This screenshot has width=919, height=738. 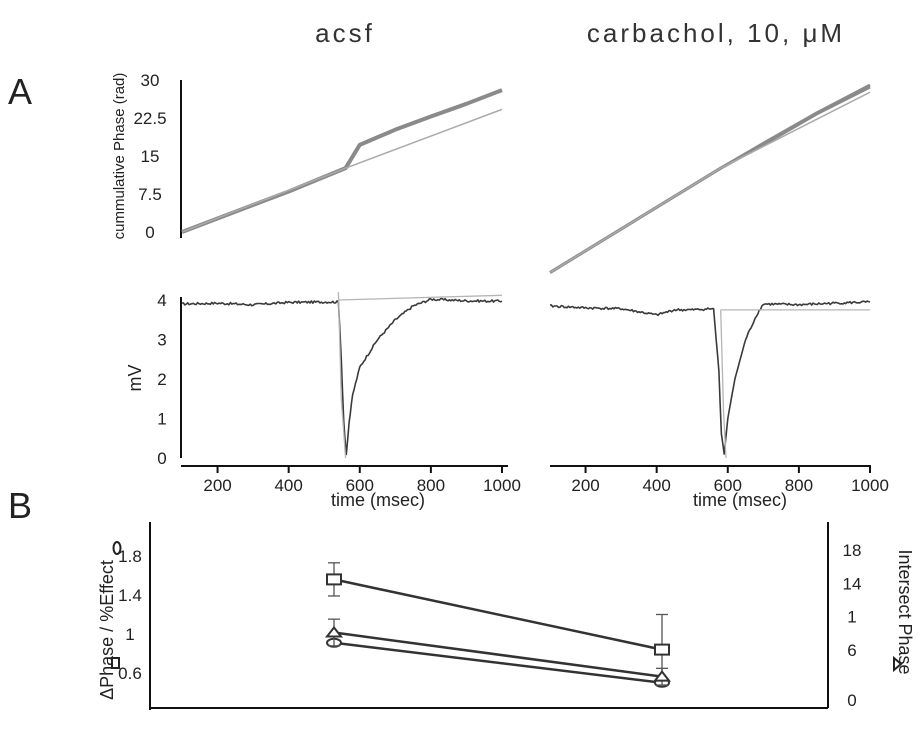 What do you see at coordinates (20, 505) in the screenshot?
I see `panel-label-b: B` at bounding box center [20, 505].